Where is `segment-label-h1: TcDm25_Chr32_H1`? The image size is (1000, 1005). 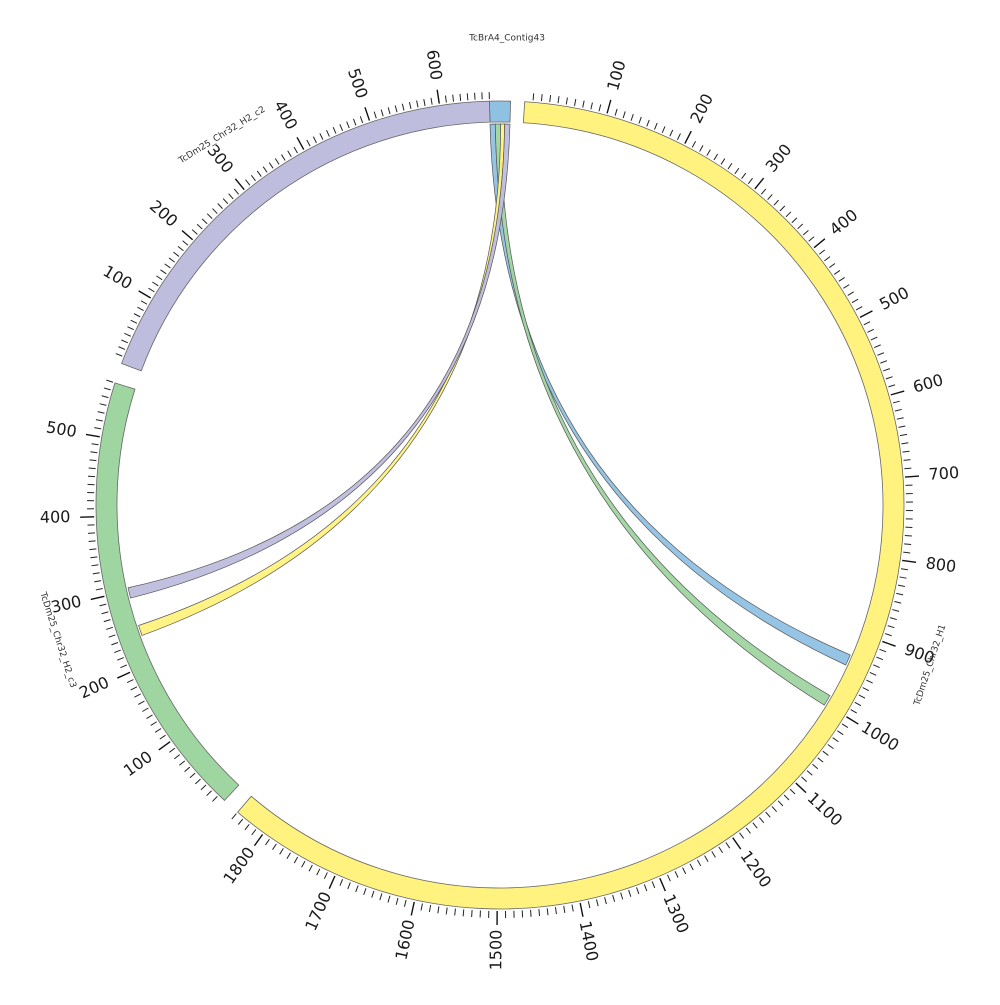 segment-label-h1: TcDm25_Chr32_H1 is located at coordinates (930, 665).